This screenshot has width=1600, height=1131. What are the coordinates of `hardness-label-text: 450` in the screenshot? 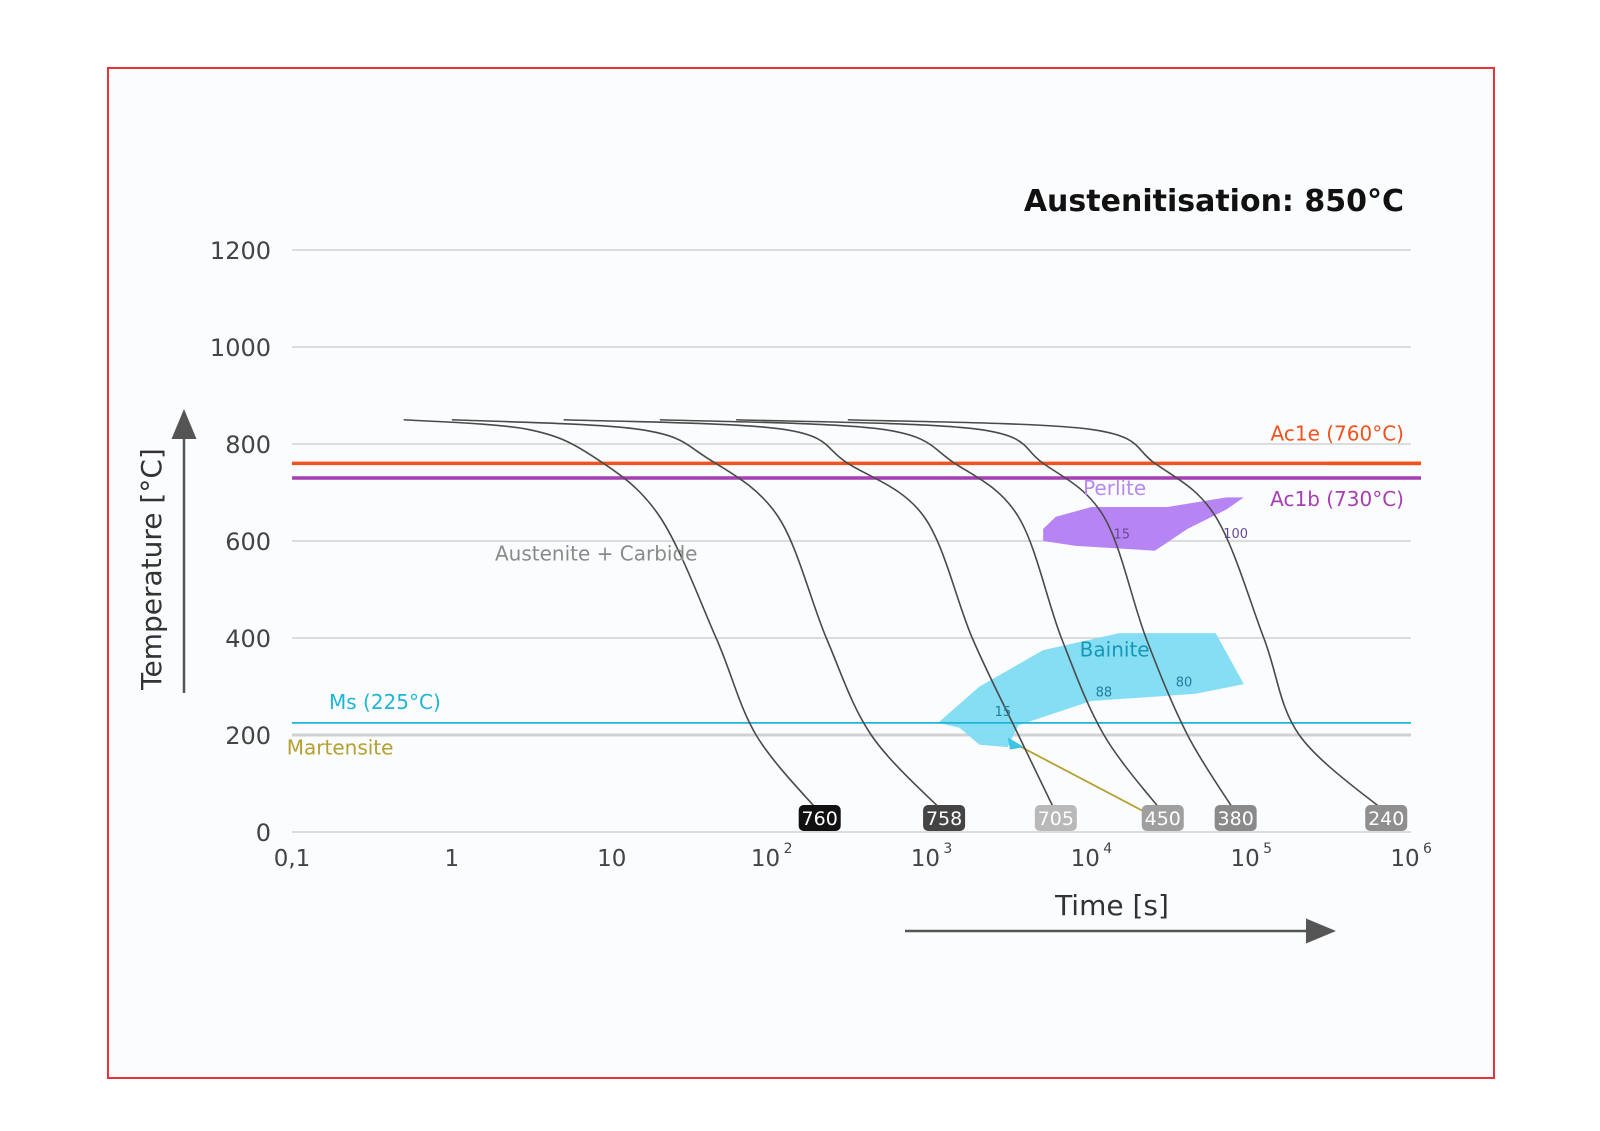 It's located at (1163, 819).